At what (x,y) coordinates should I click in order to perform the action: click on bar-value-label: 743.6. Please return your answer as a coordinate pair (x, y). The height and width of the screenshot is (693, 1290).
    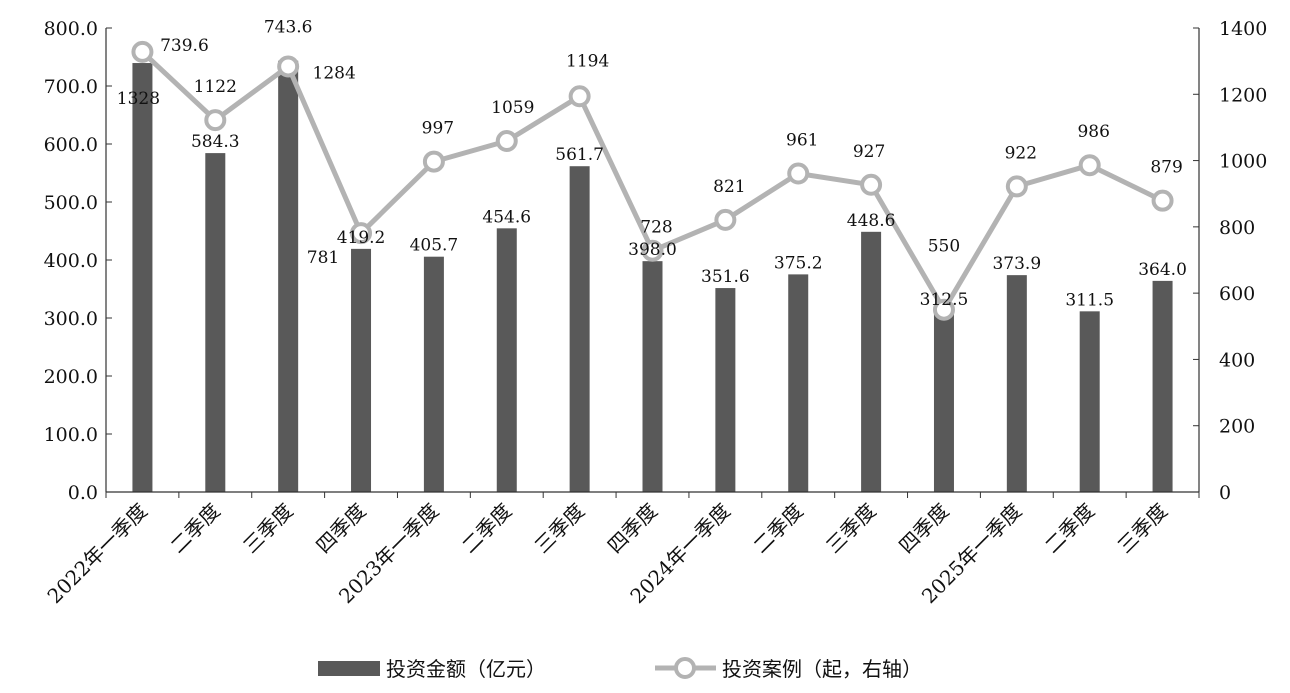
    Looking at the image, I should click on (288, 28).